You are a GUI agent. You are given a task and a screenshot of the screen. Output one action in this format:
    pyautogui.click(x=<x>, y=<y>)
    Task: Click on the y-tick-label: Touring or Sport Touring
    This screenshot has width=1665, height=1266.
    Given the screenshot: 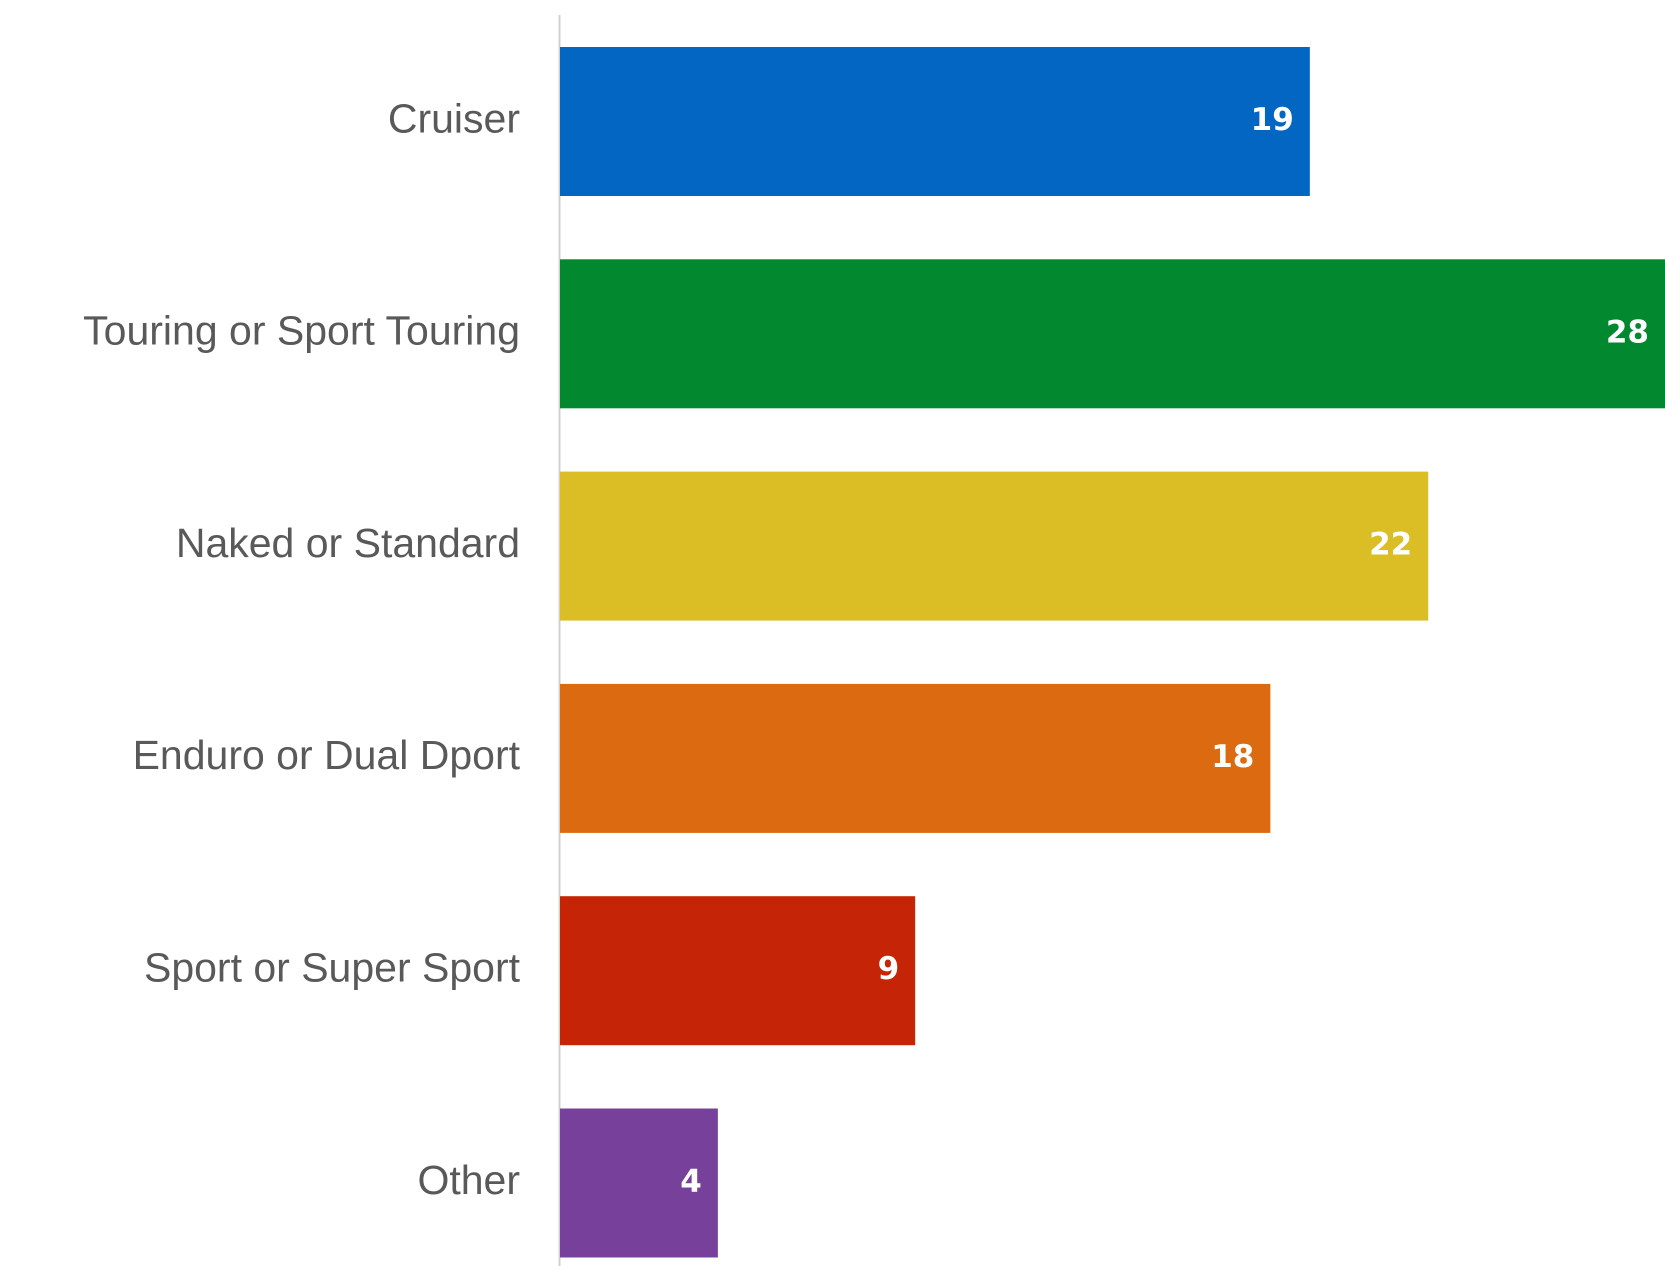 What is the action you would take?
    pyautogui.click(x=301, y=331)
    